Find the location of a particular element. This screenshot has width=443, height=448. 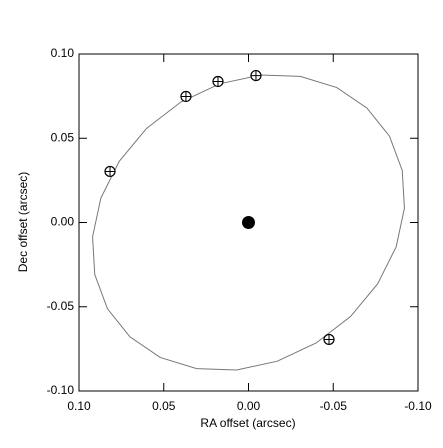

y-tick-label: 0.00 is located at coordinates (63, 222).